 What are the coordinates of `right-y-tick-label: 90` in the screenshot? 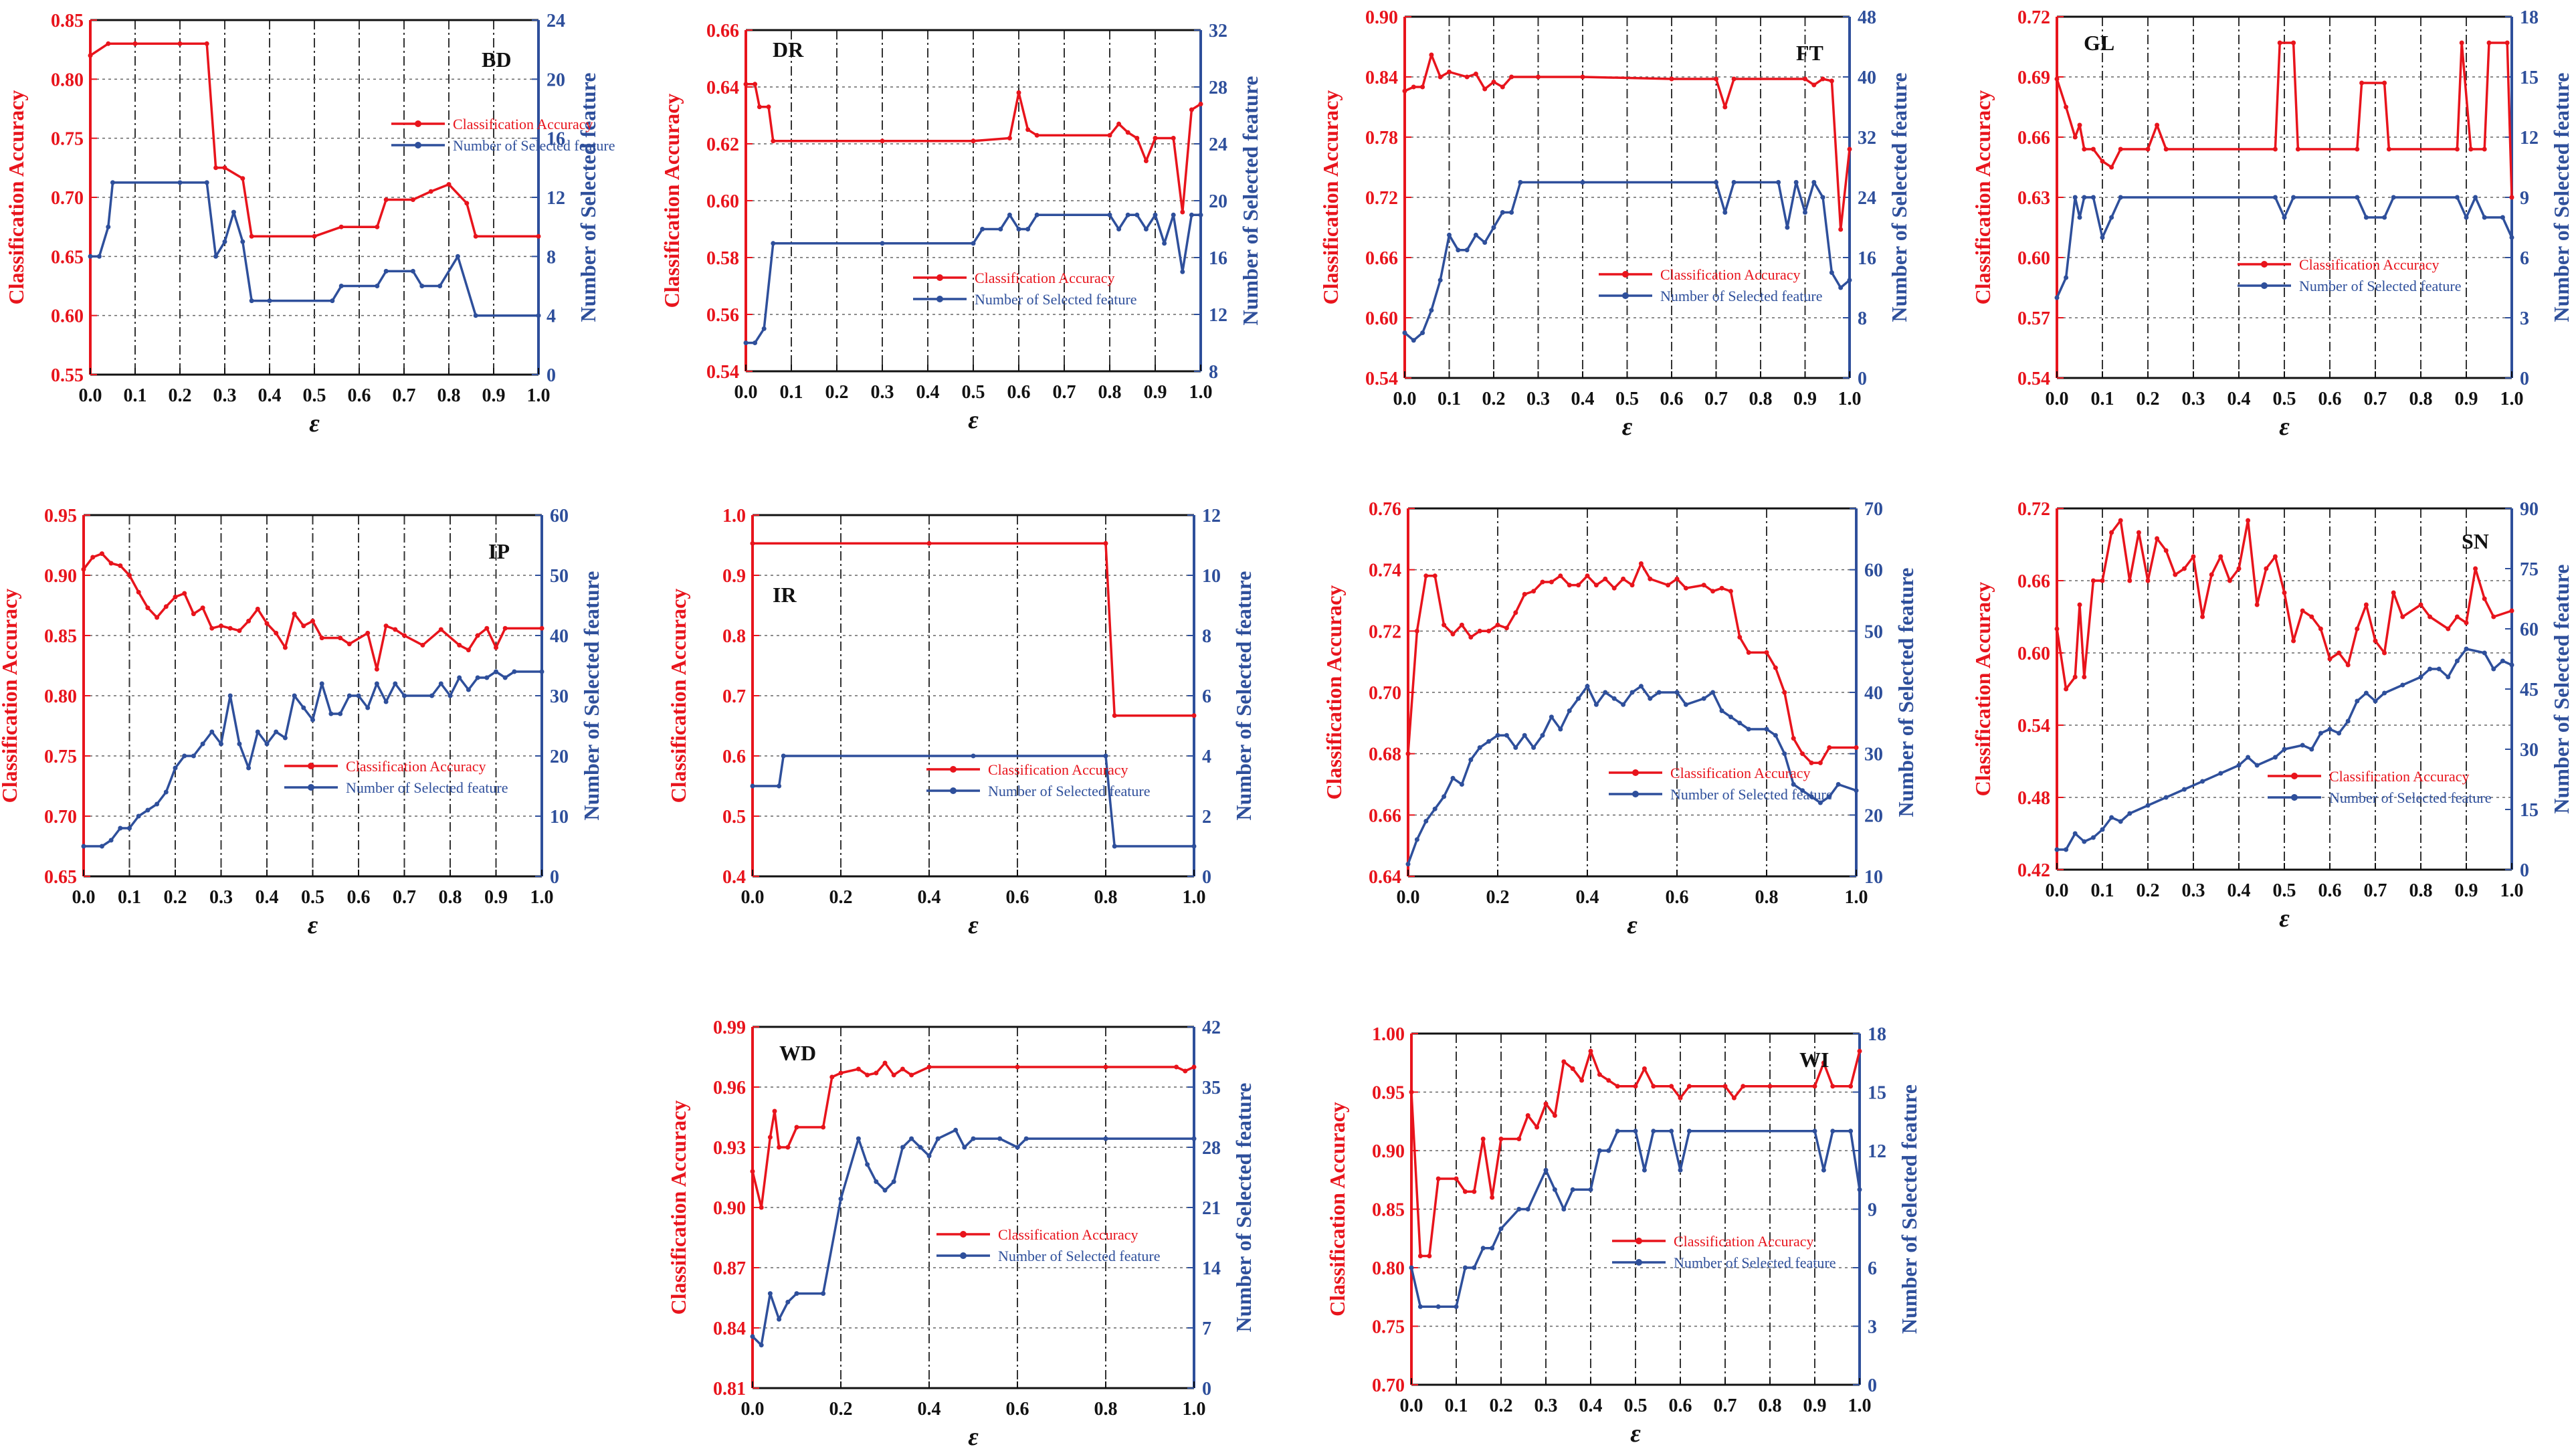 It's located at (2529, 509).